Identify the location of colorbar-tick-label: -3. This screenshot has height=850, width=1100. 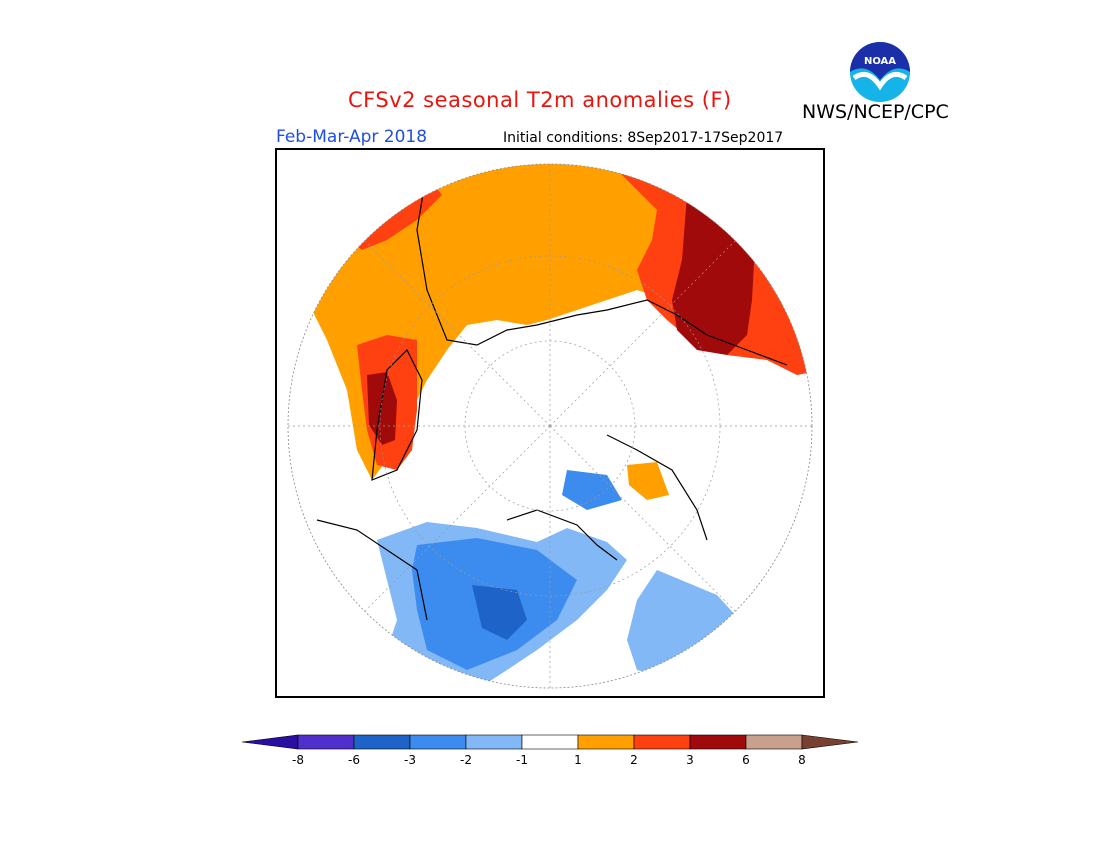
(410, 760).